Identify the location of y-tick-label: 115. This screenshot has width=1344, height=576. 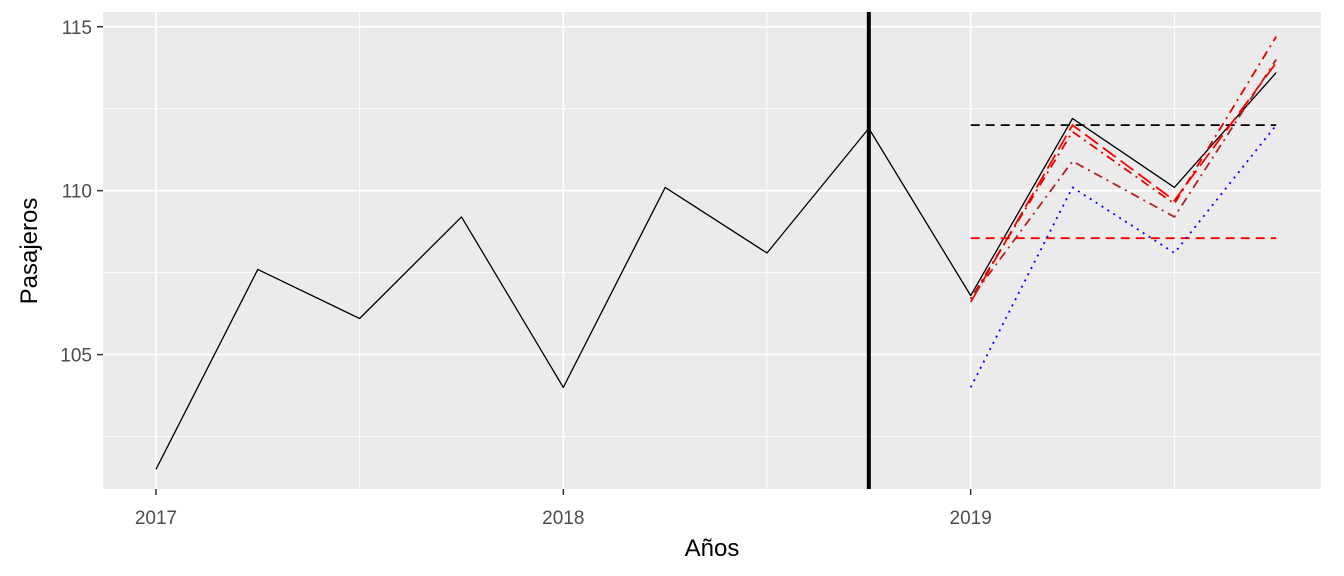
(77, 28).